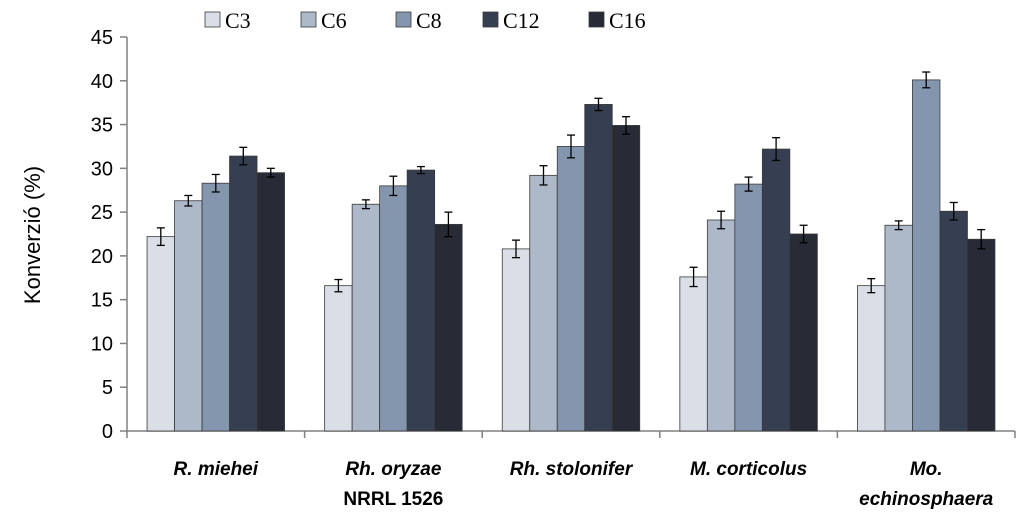 The width and height of the screenshot is (1024, 518). What do you see at coordinates (238, 20) in the screenshot?
I see `legend-label-c3: C3` at bounding box center [238, 20].